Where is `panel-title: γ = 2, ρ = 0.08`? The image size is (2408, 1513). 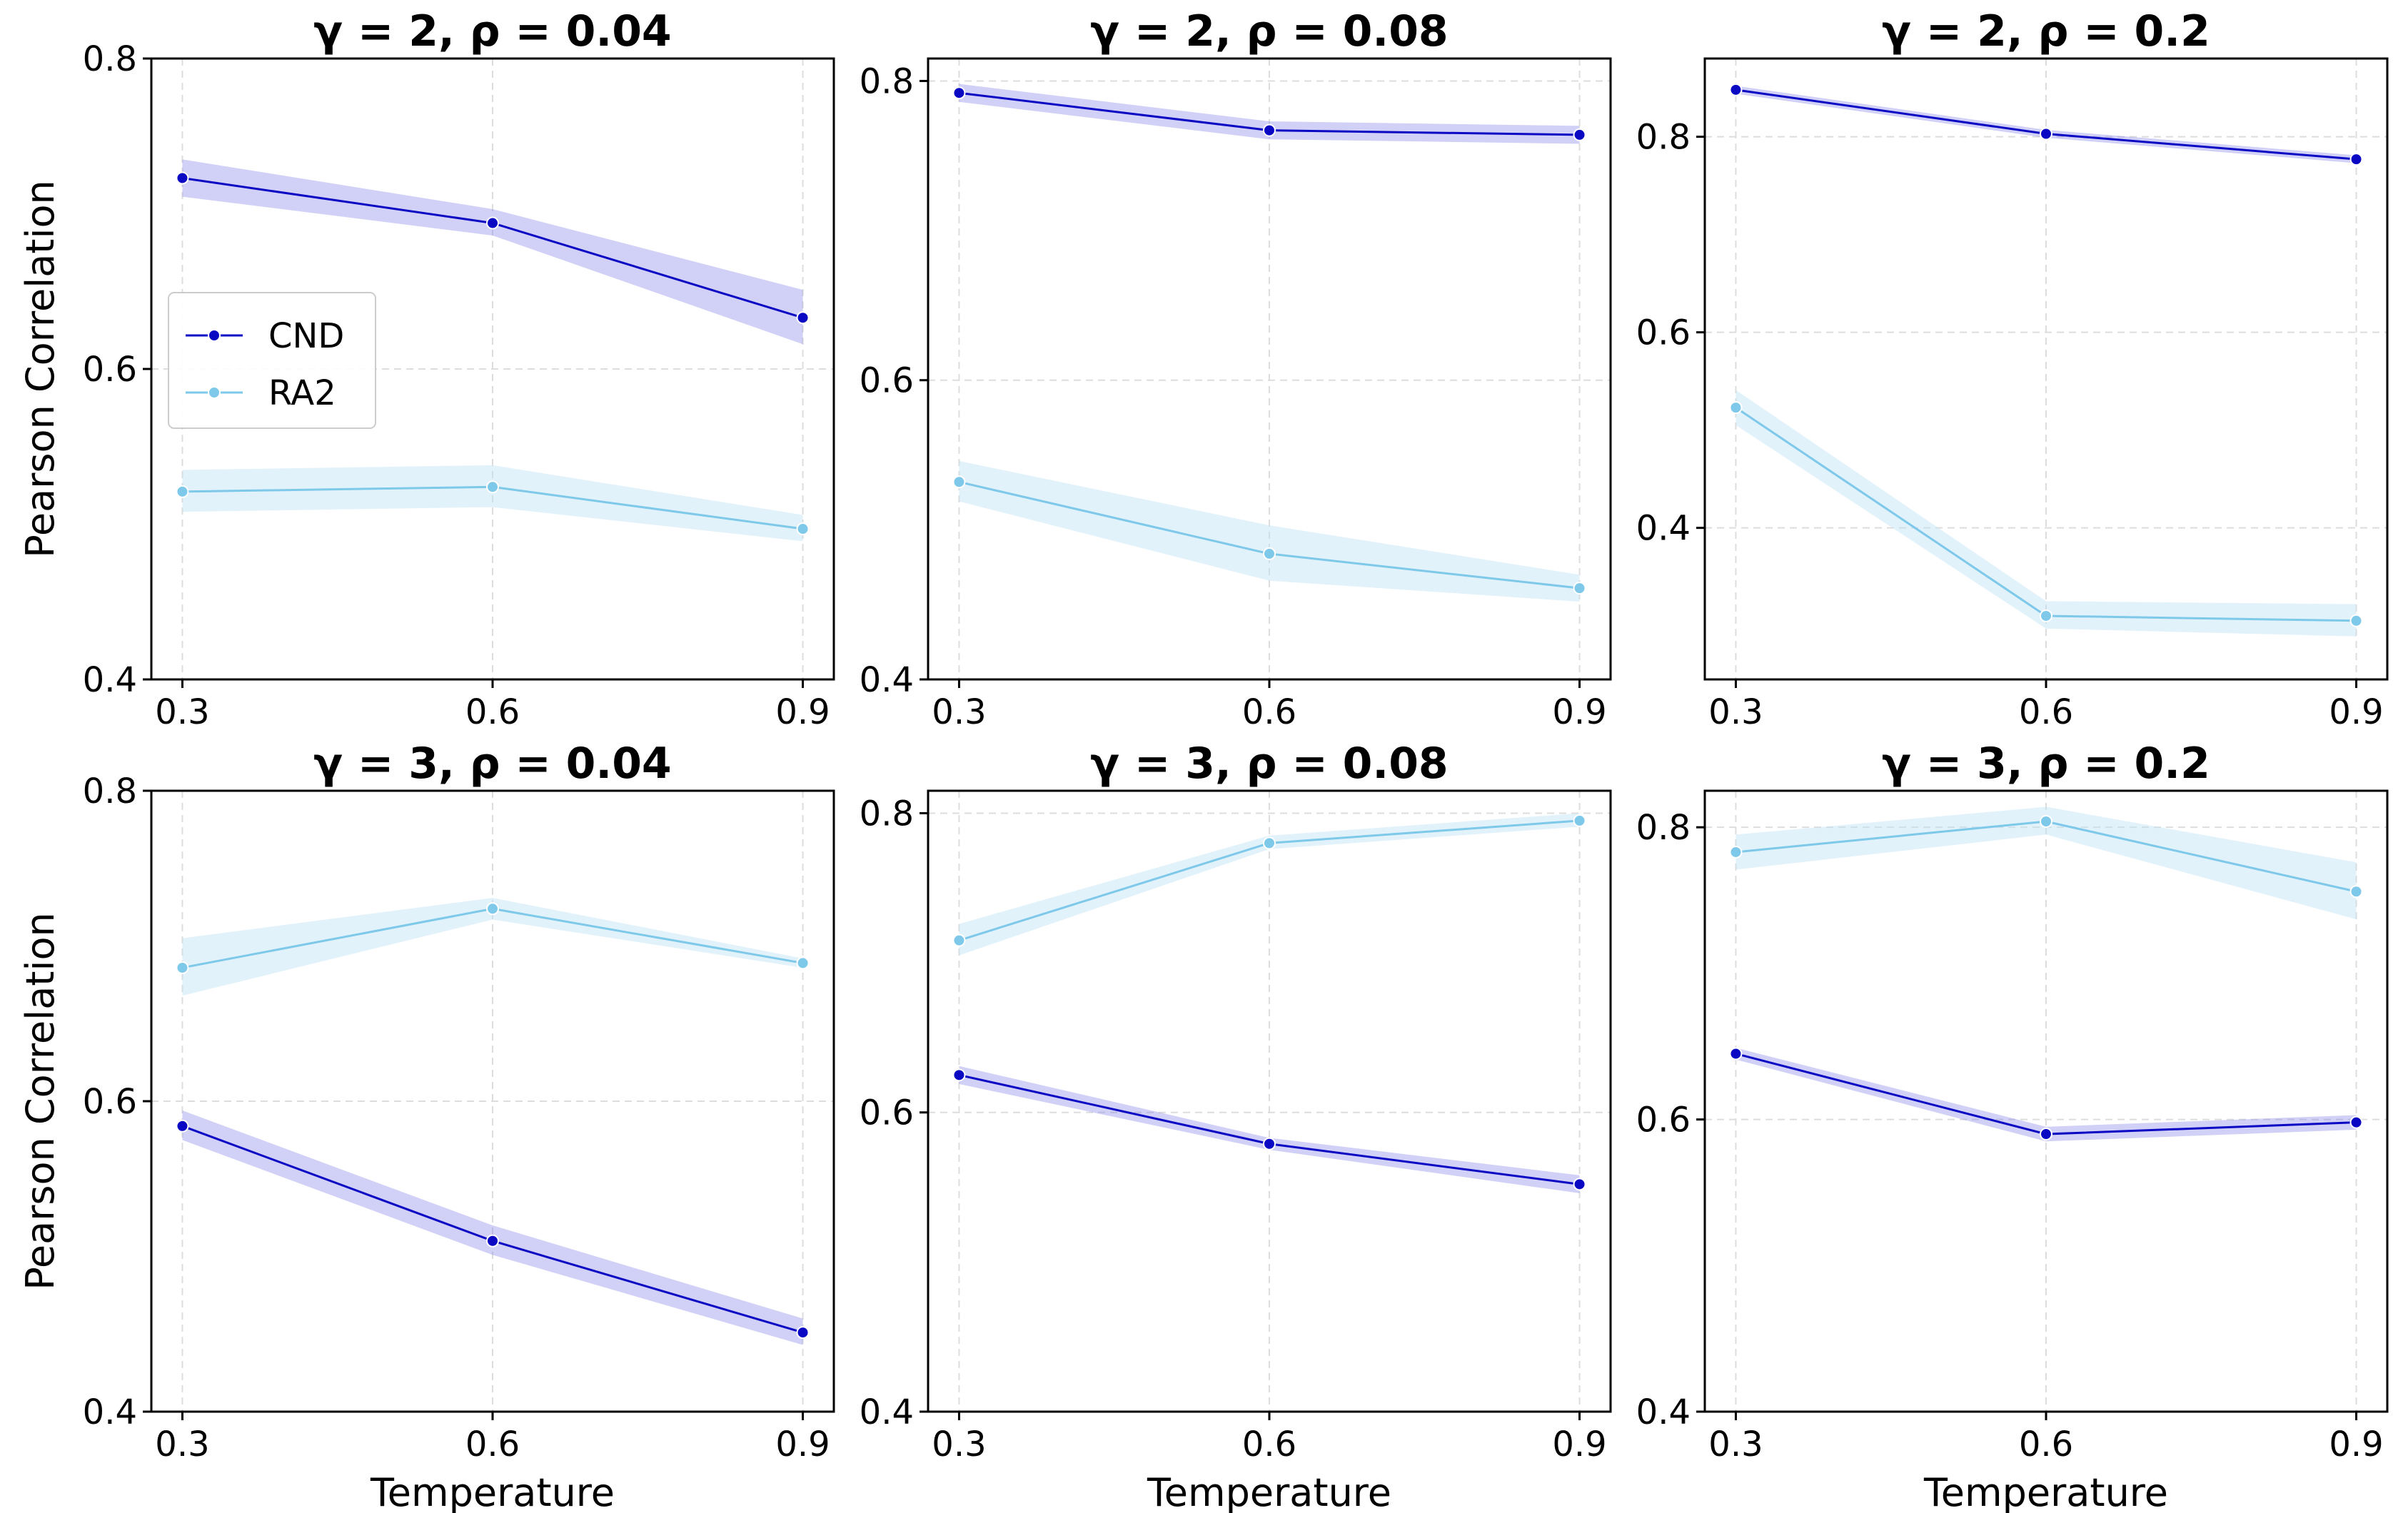
panel-title: γ = 2, ρ = 0.08 is located at coordinates (1269, 31).